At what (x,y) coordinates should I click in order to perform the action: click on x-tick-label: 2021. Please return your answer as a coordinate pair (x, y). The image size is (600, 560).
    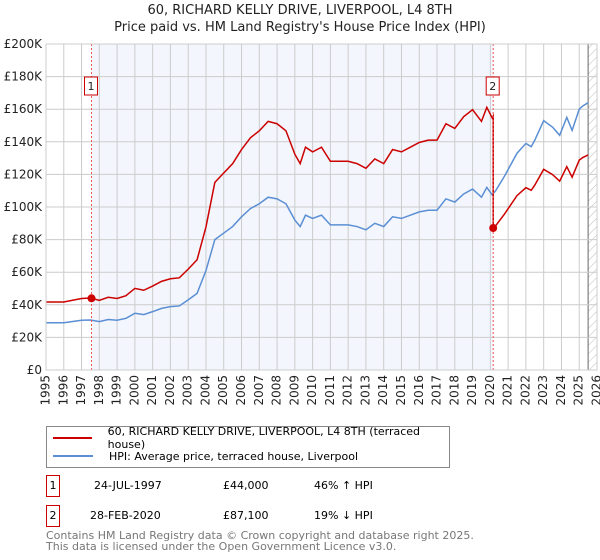
    Looking at the image, I should click on (508, 390).